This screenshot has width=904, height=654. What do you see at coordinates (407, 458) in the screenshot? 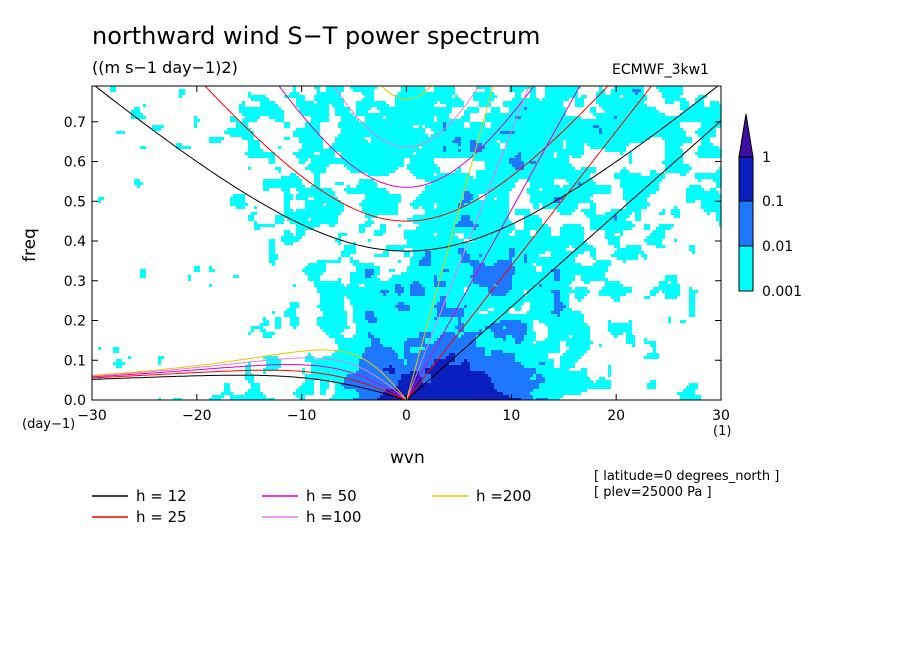
I see `x-axis-label: wvn` at bounding box center [407, 458].